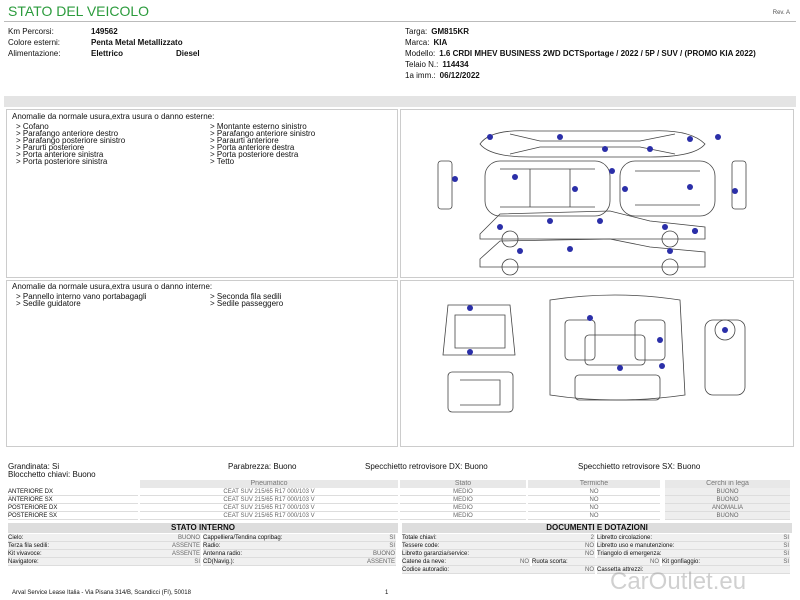  What do you see at coordinates (463, 484) in the screenshot?
I see `column-header: Stato` at bounding box center [463, 484].